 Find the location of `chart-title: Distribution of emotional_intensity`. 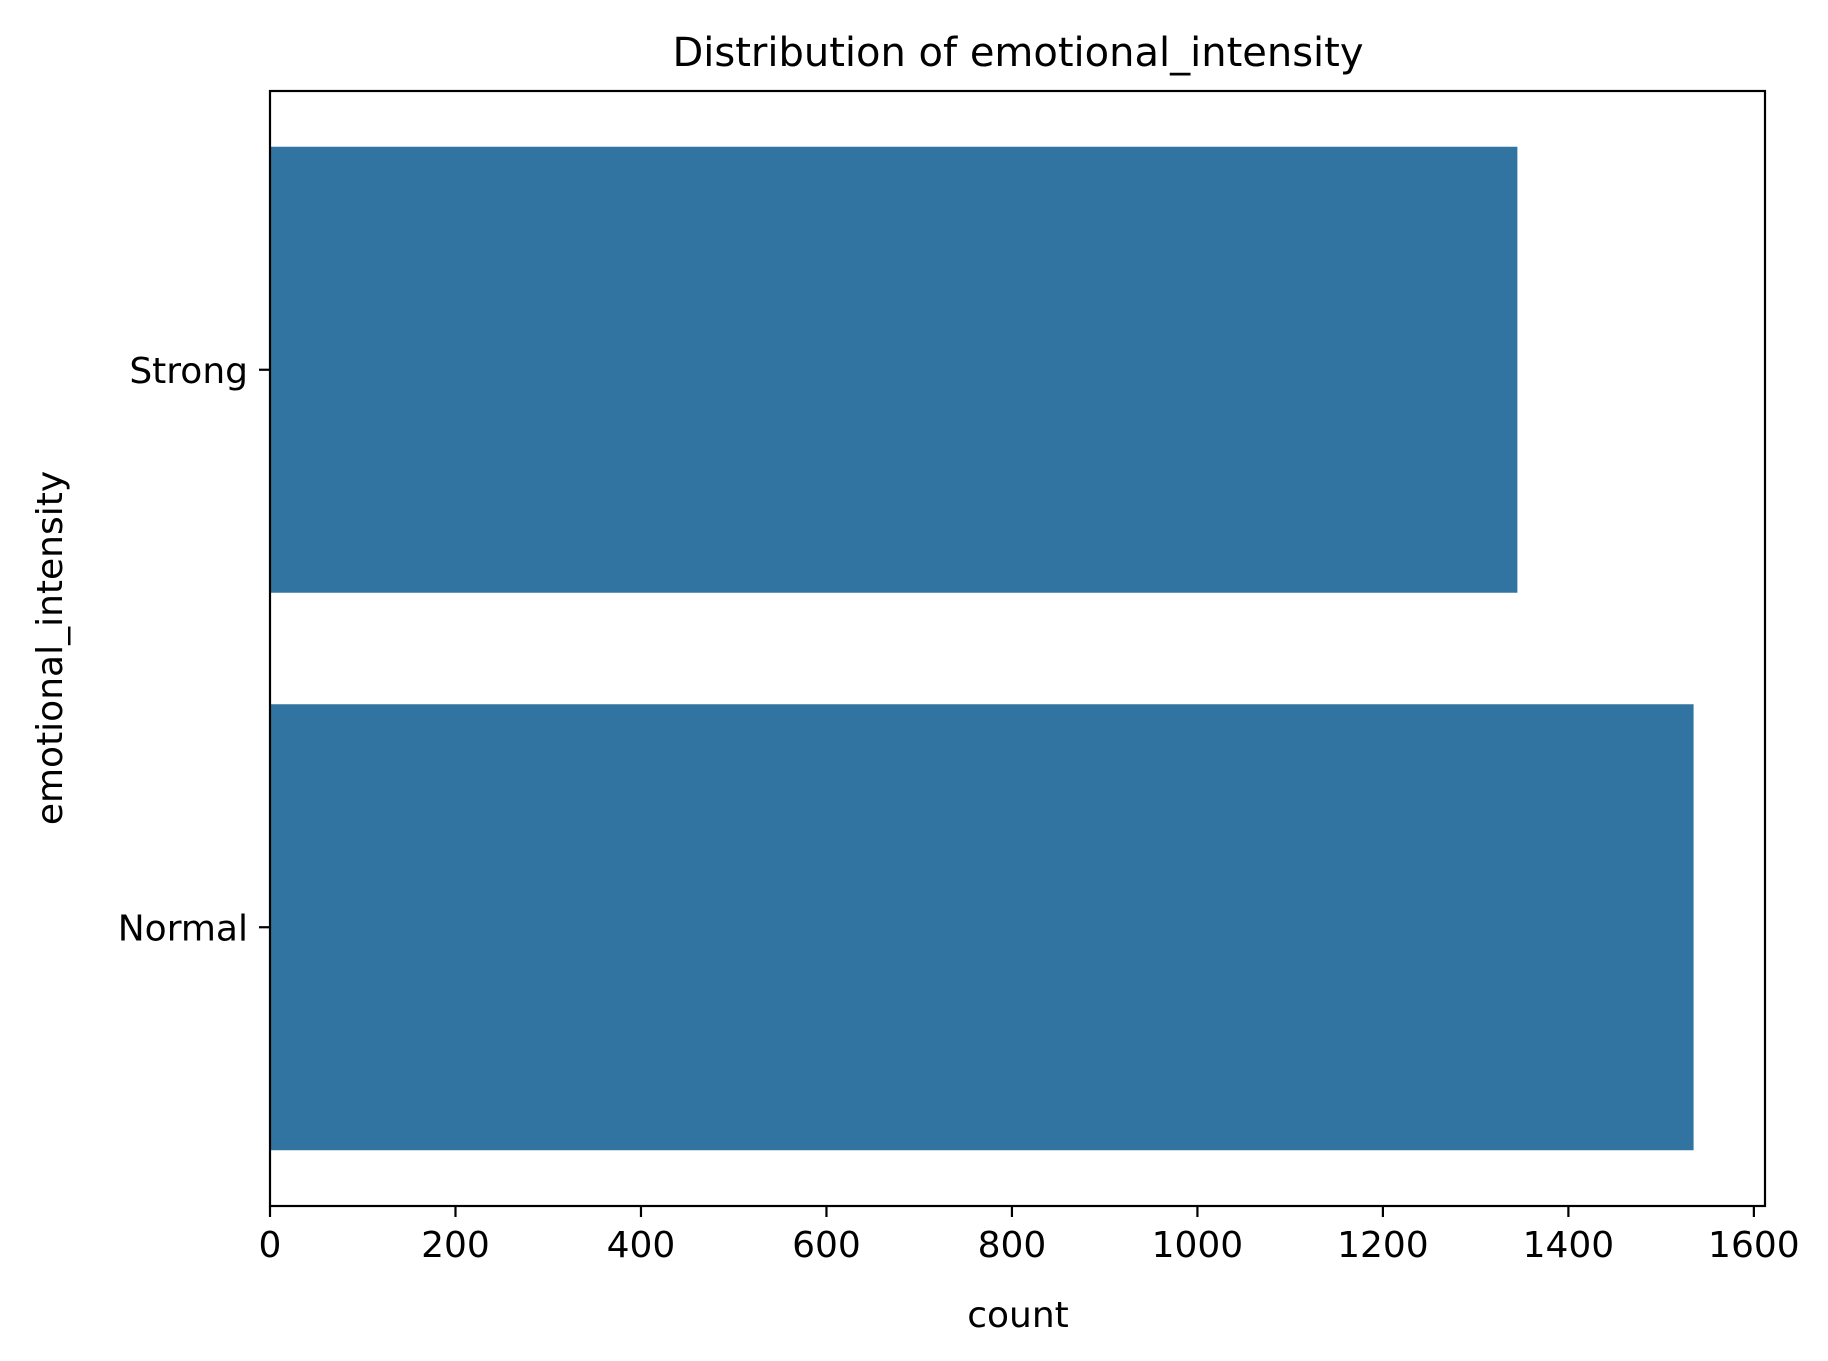

chart-title: Distribution of emotional_intensity is located at coordinates (1017, 53).